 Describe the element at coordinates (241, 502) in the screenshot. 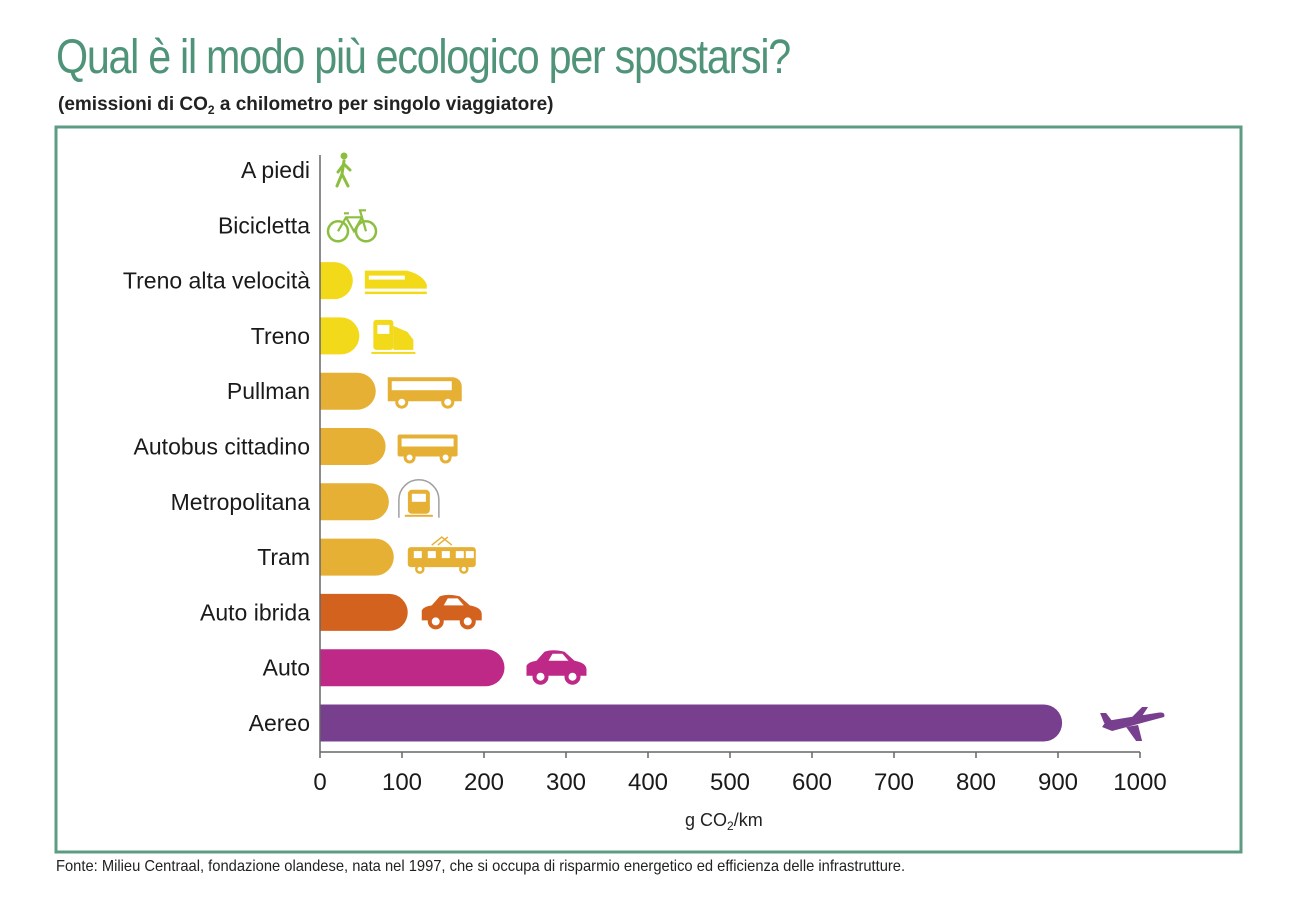

I see `category-label-metropolitana: Metropolitana` at that location.